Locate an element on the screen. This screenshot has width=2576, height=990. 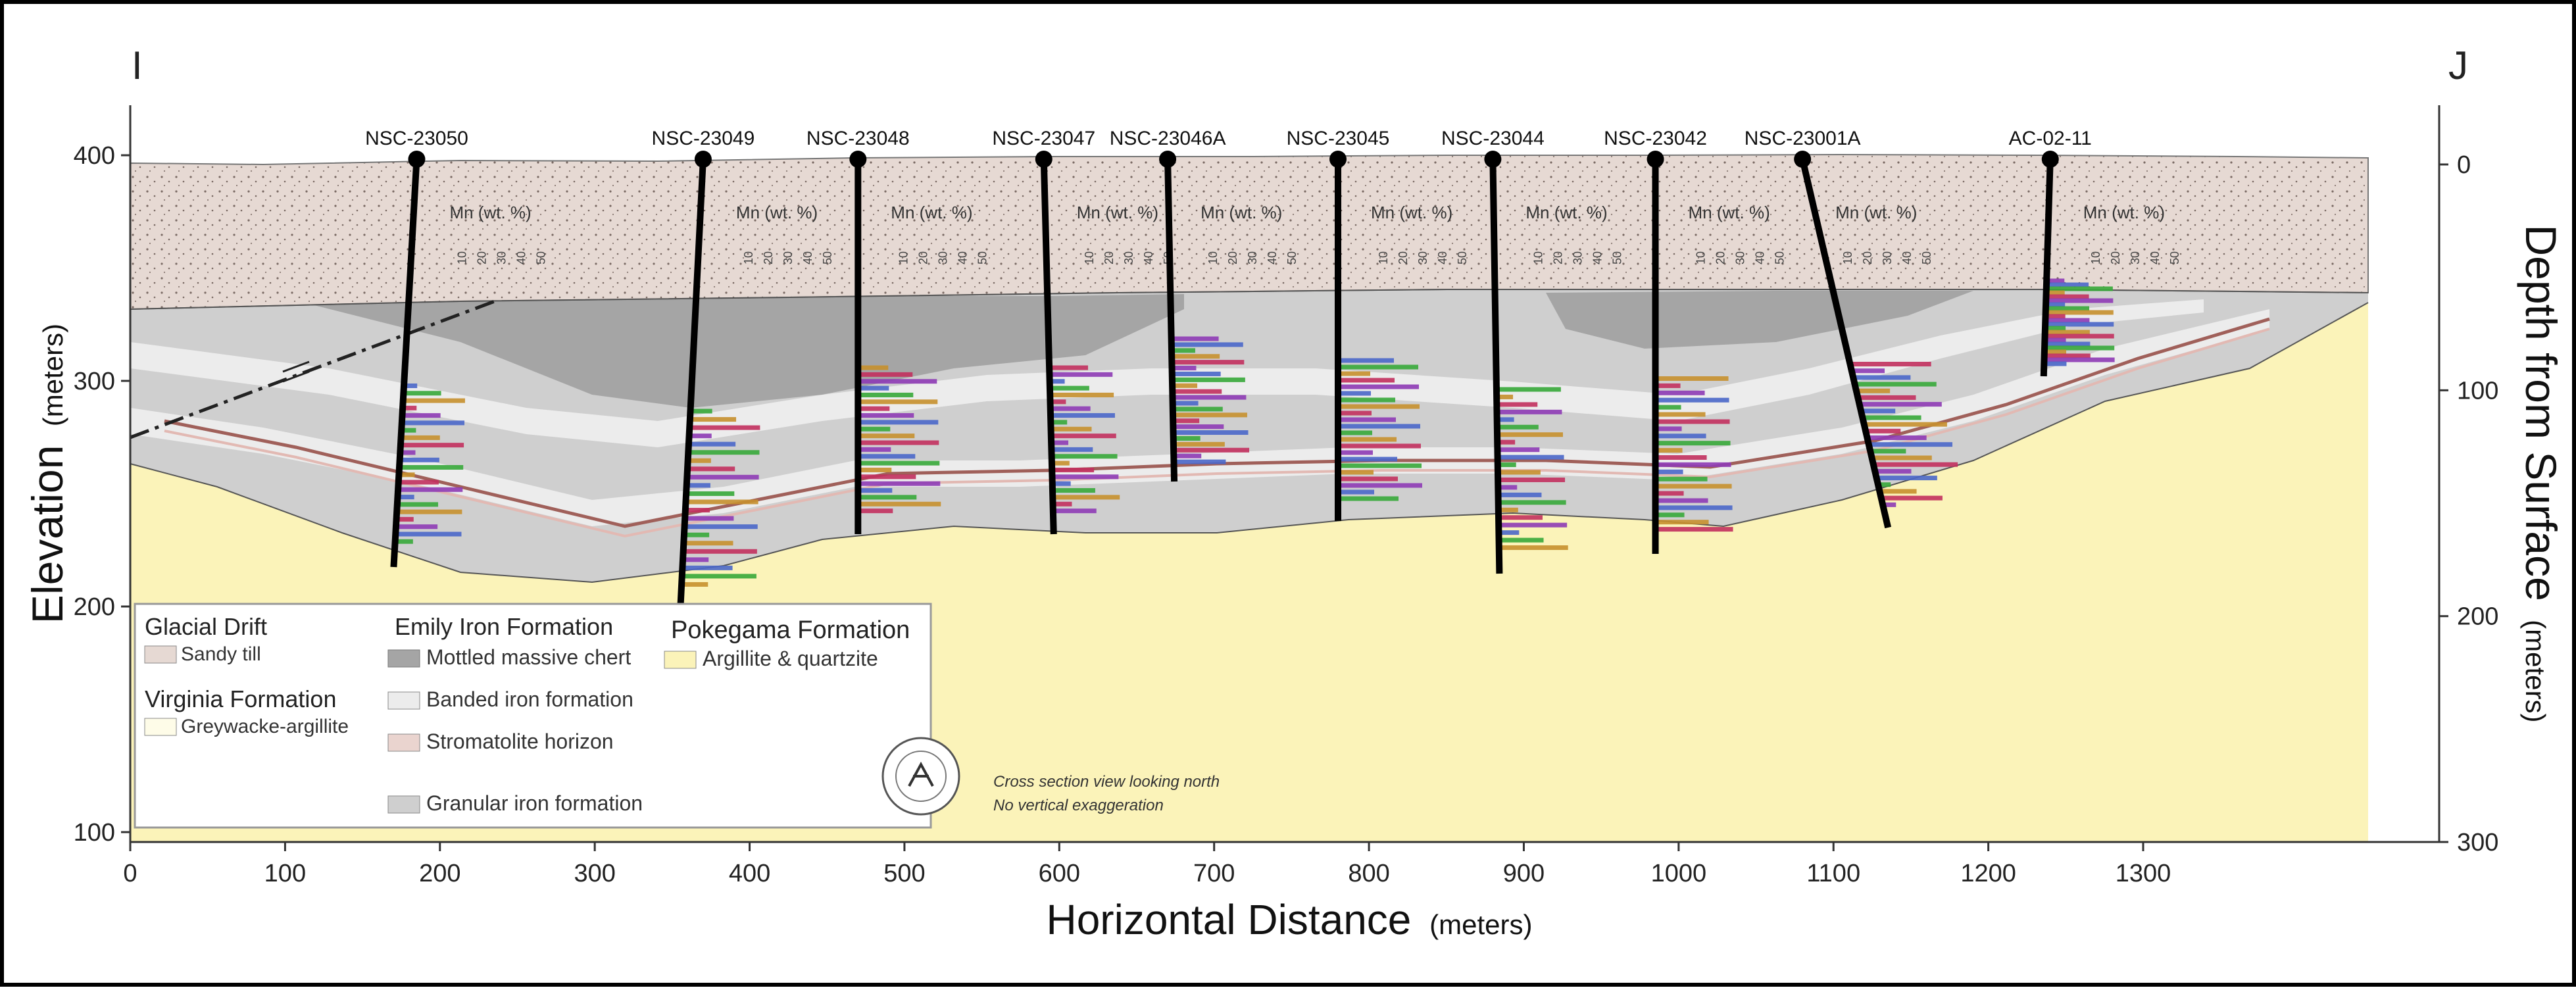
svg-text: Elevation (meters) is located at coordinates (47, 474).